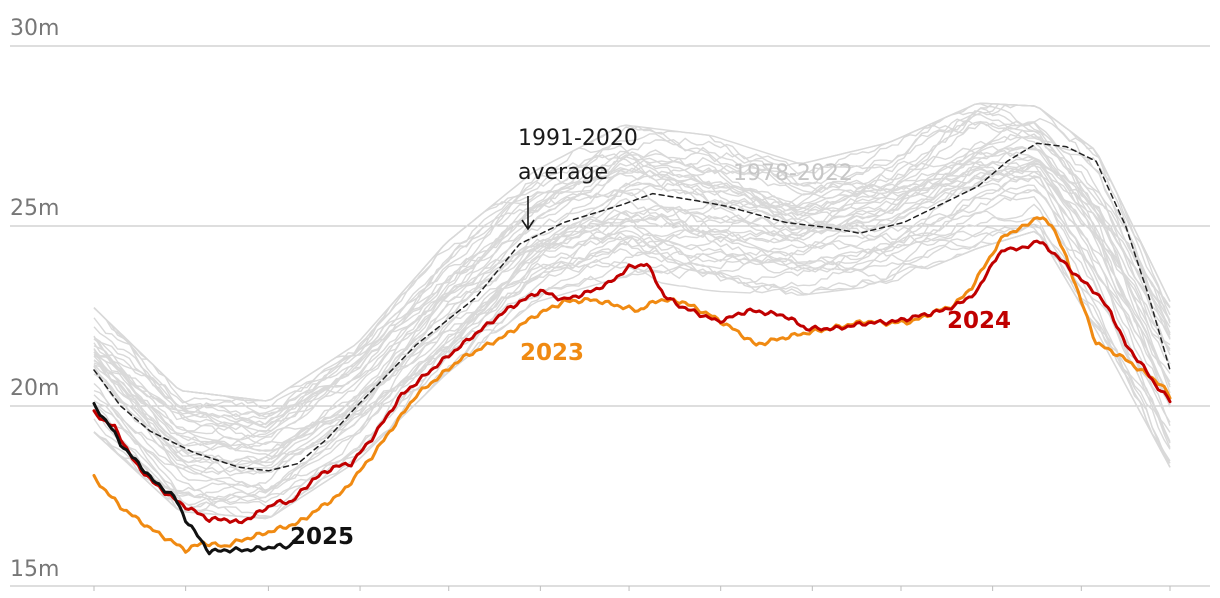 This screenshot has height=598, width=1220. Describe the element at coordinates (528, 213) in the screenshot. I see `down-arrow-icon` at that location.